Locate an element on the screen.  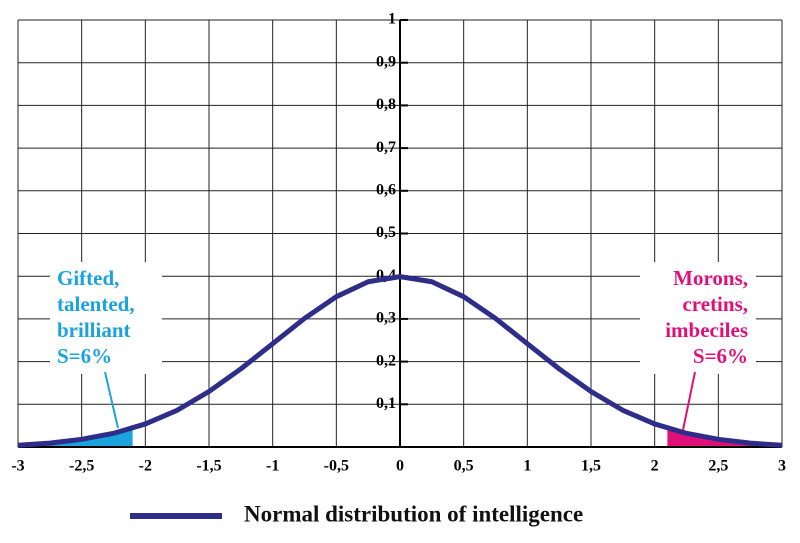
y-tick-label: 0,1 is located at coordinates (386, 403).